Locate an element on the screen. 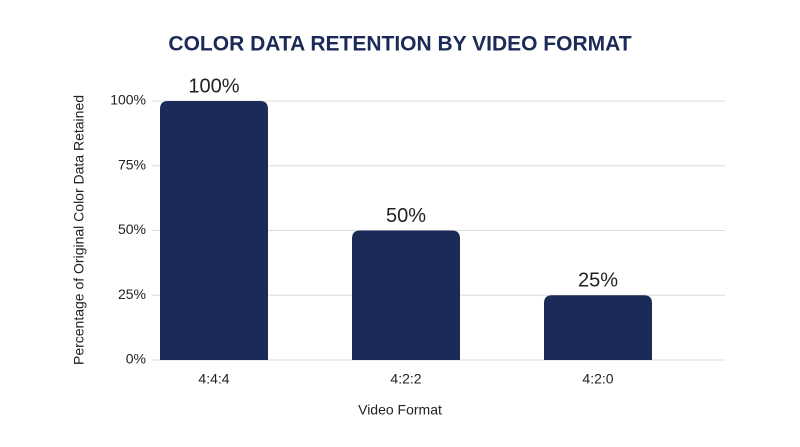  value-label: 100% is located at coordinates (213, 86).